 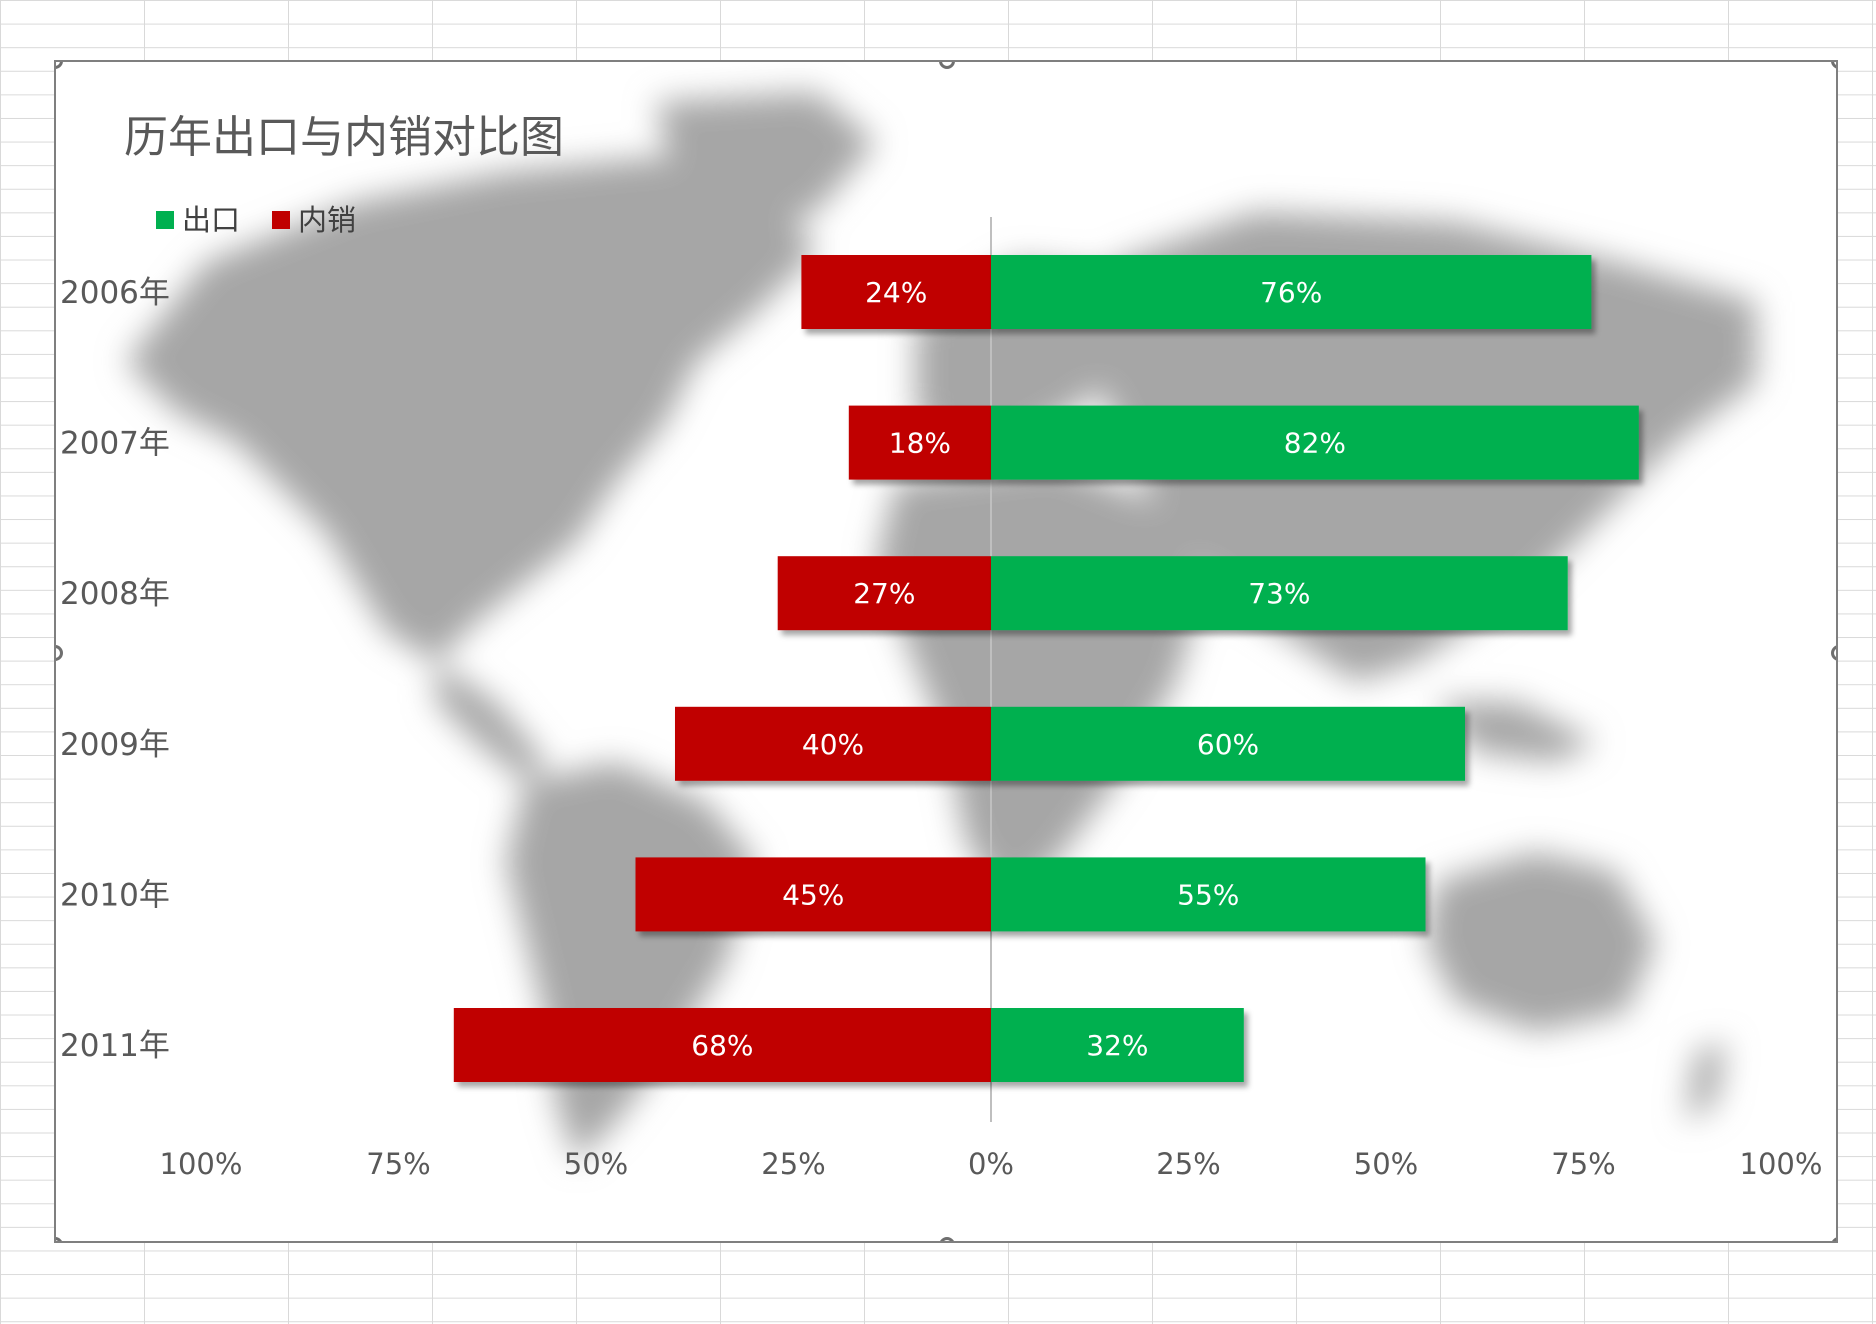 I want to click on data-label-export: 55%, so click(x=1208, y=894).